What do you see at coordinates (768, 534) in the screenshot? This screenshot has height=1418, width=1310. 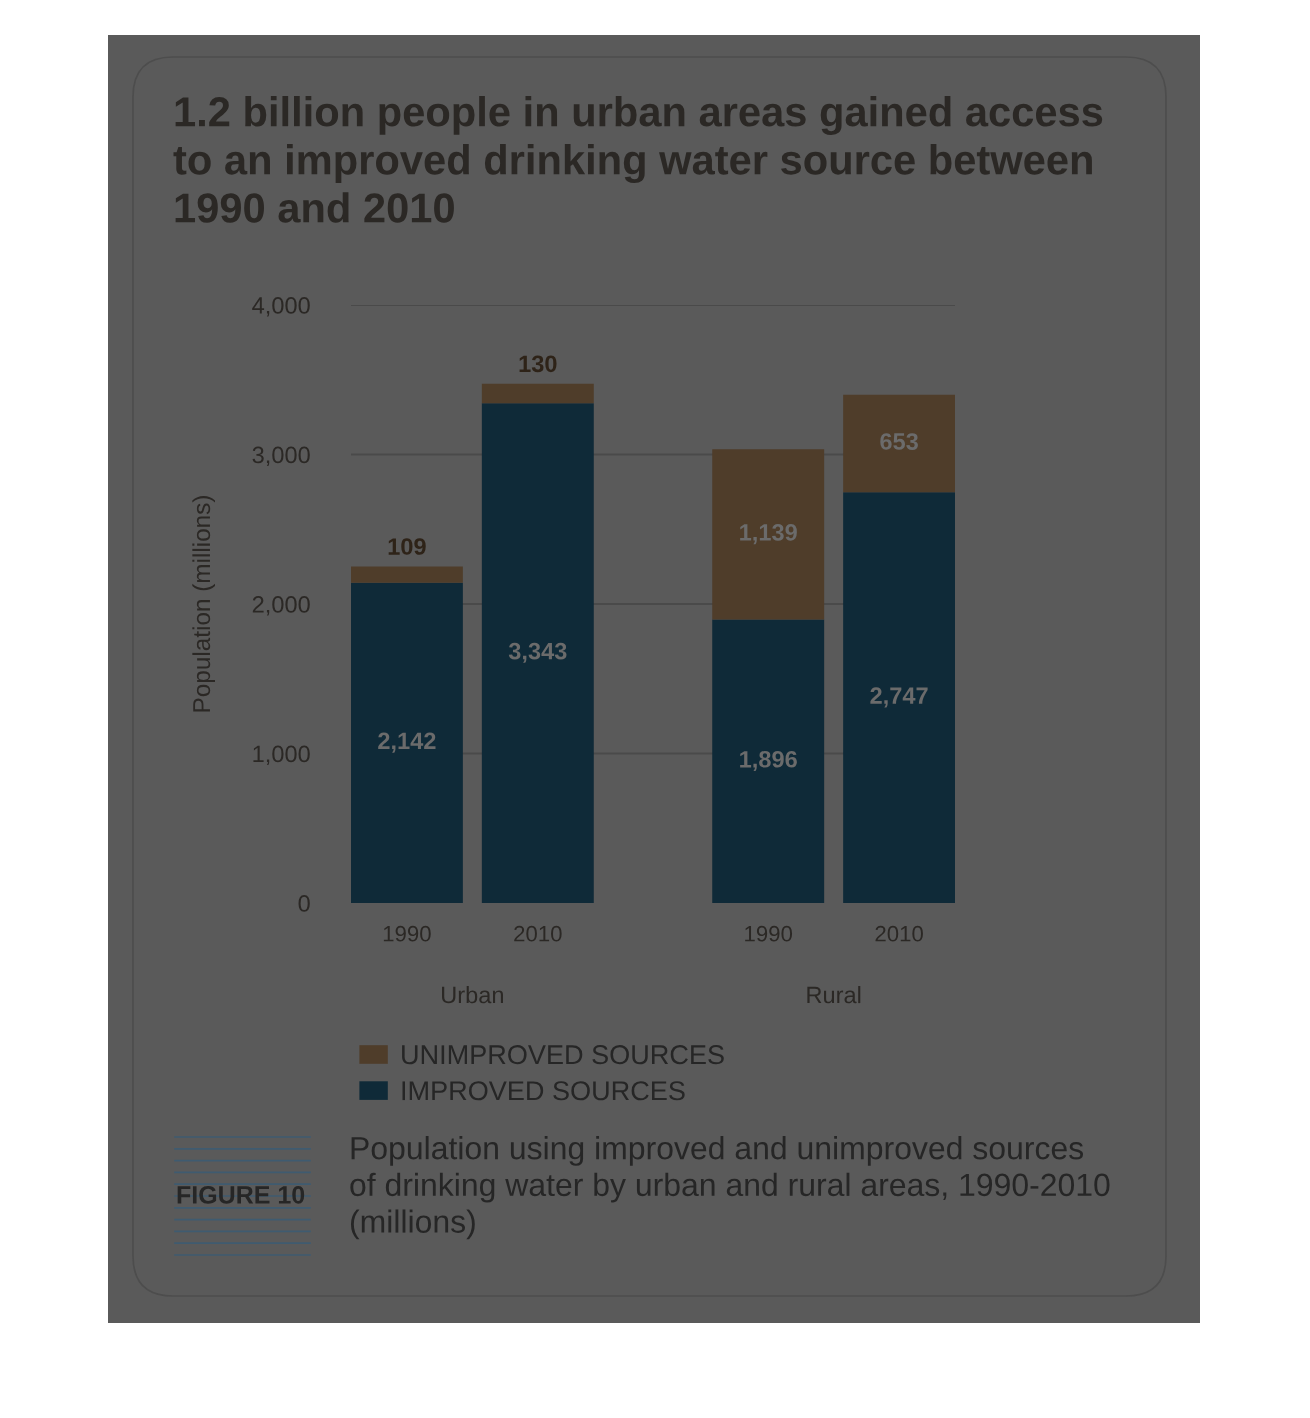 I see `data-label: 1,139` at bounding box center [768, 534].